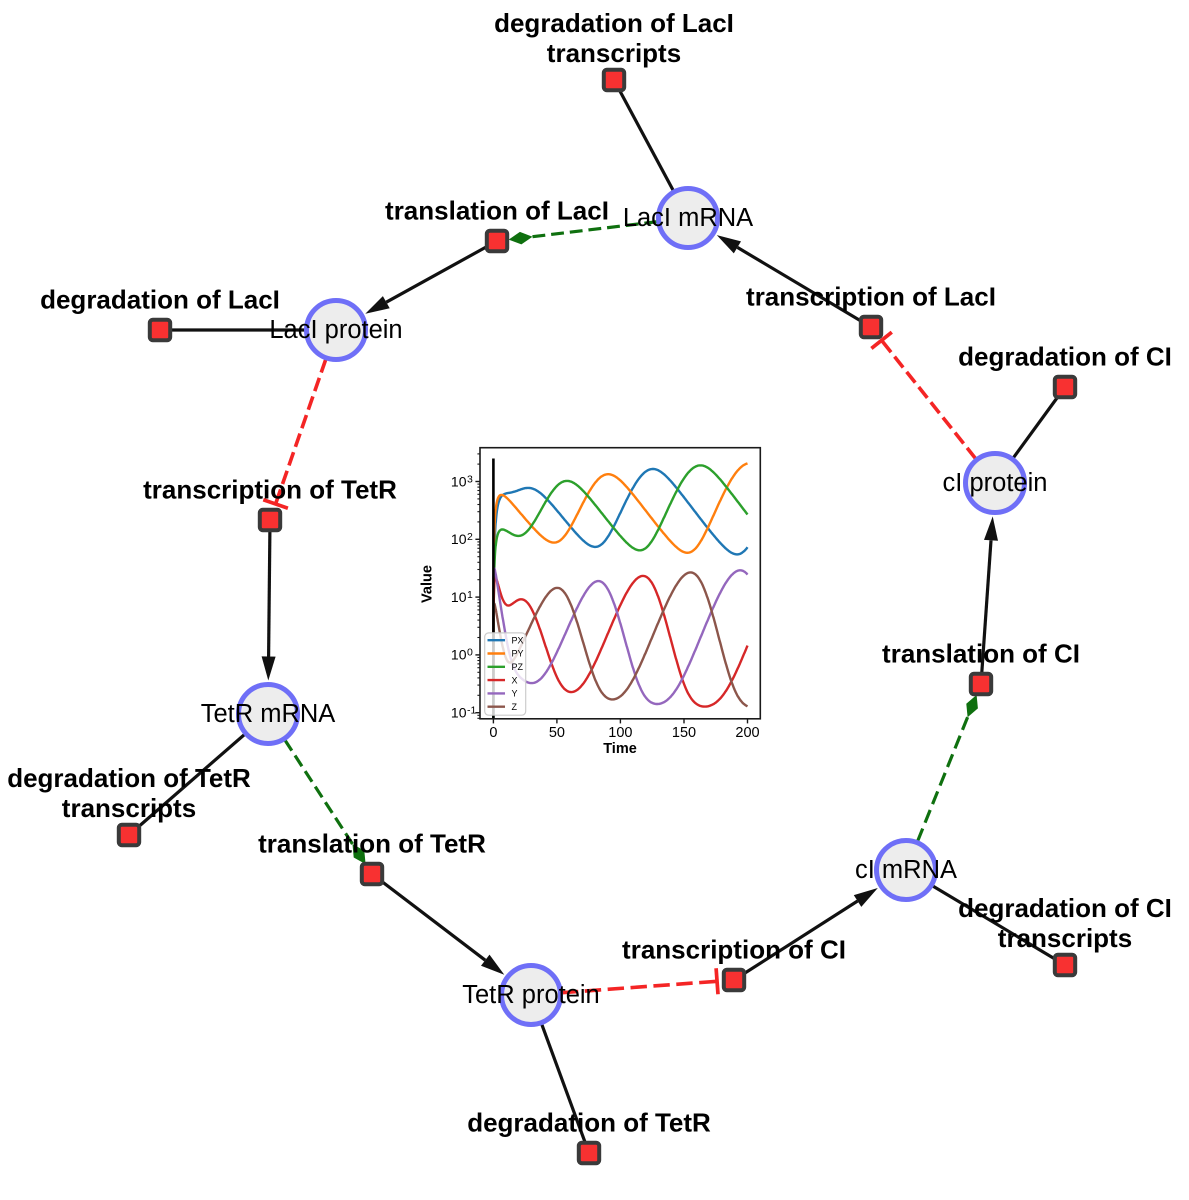 The image size is (1189, 1200). Describe the element at coordinates (518, 640) in the screenshot. I see `svg-text: PX` at that location.